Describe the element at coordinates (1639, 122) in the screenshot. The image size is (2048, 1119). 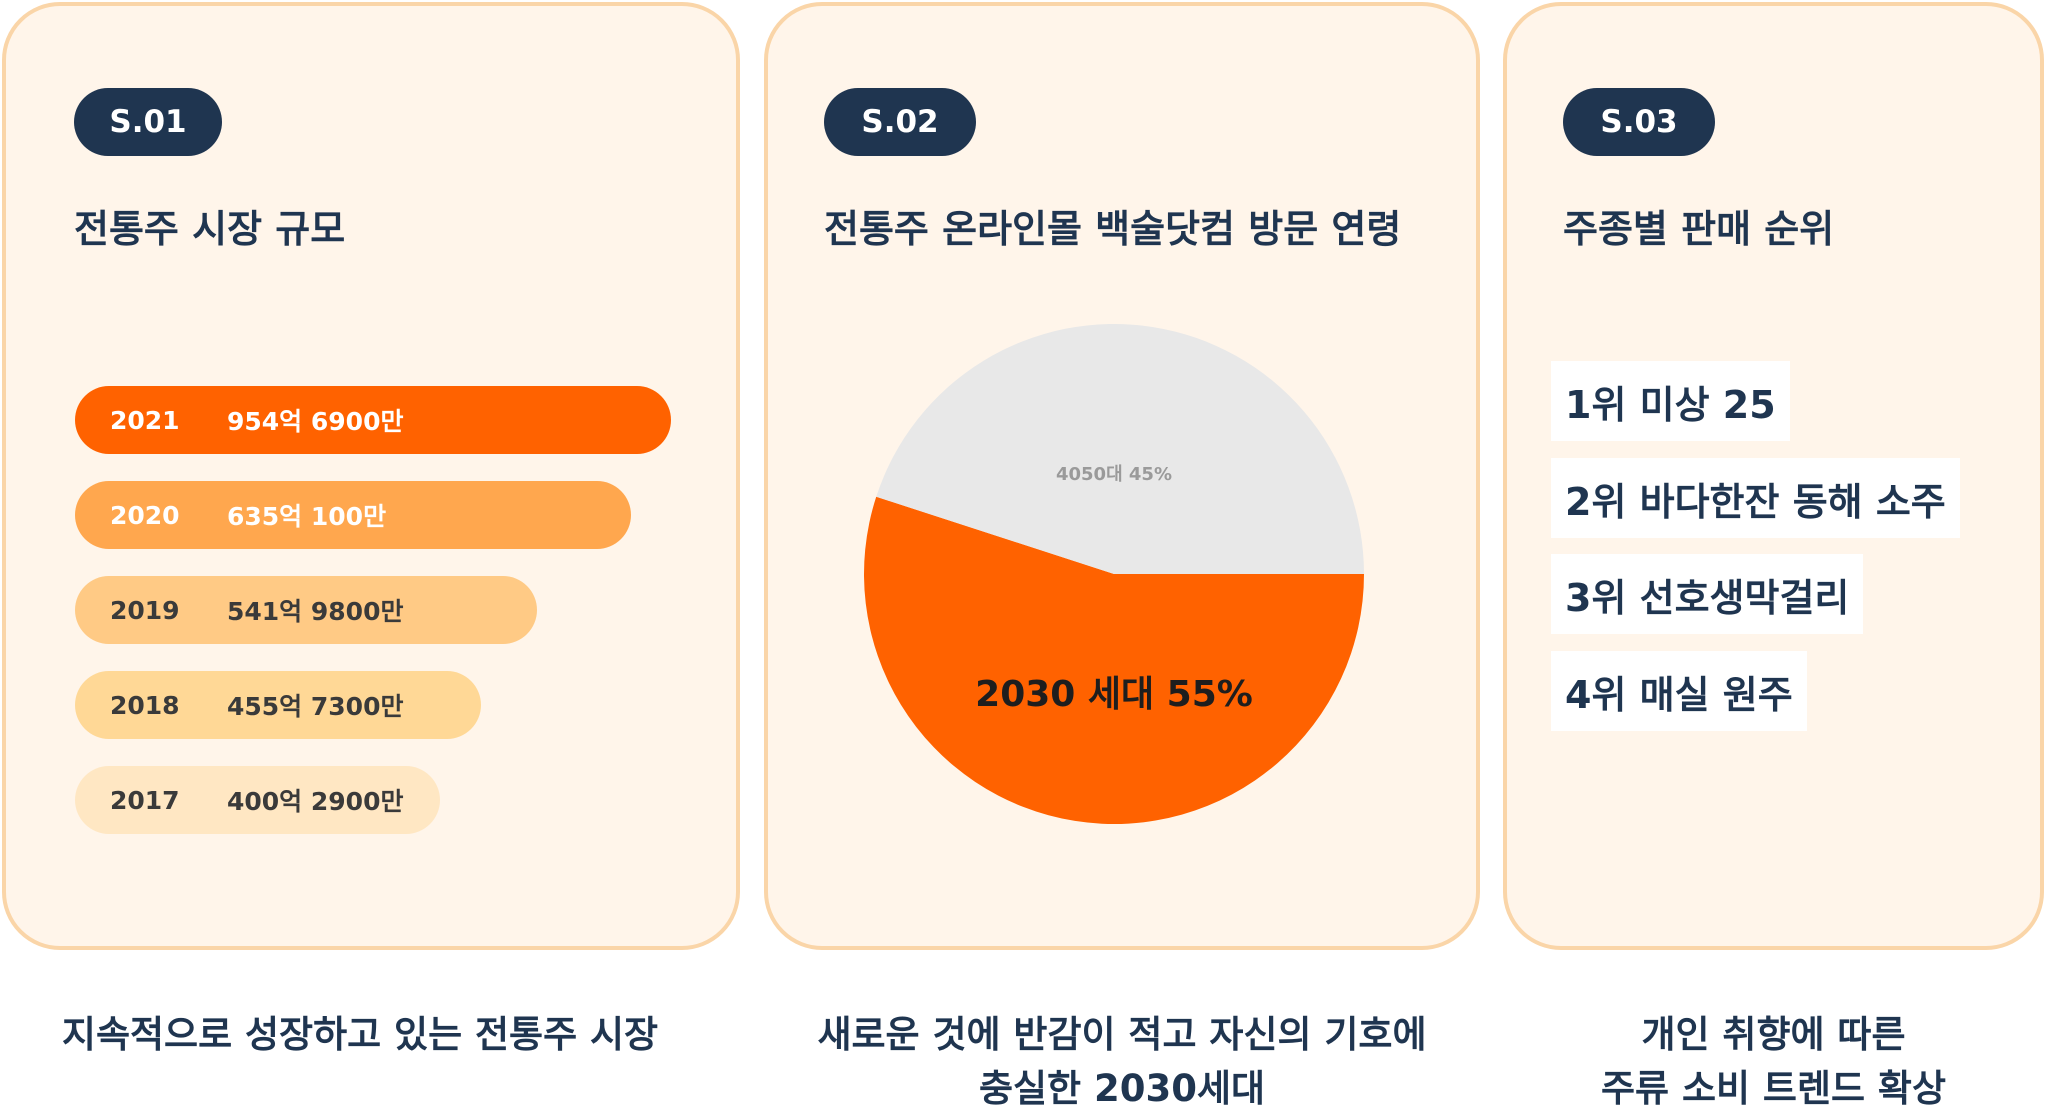
I see `section-badge-s03: S.03` at that location.